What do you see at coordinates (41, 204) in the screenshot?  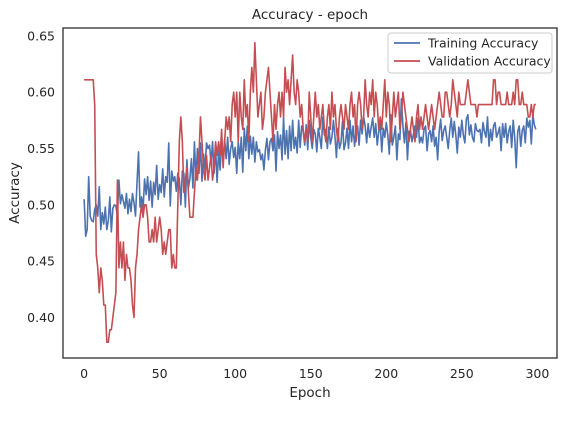 I see `y-tick-label: 0.50` at bounding box center [41, 204].